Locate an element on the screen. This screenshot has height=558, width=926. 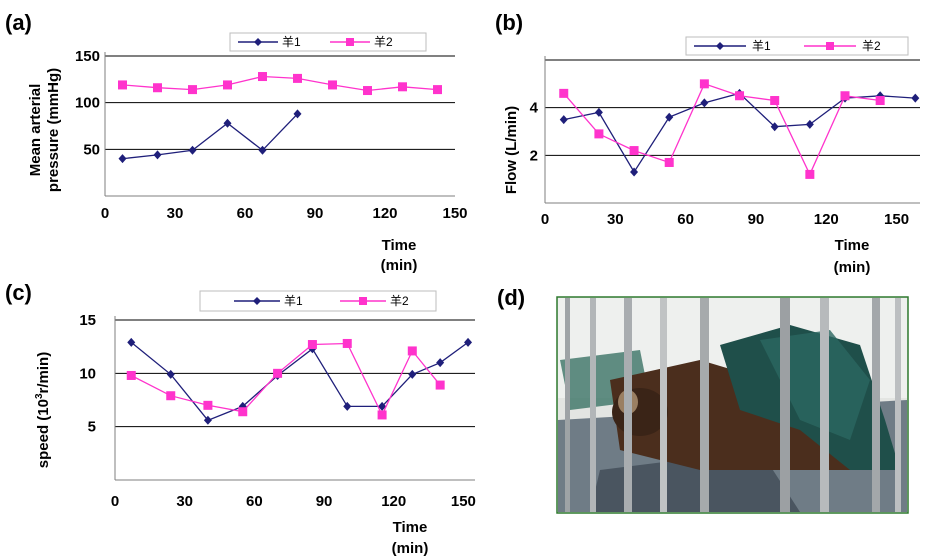
legend-a-series1: 羊1 is located at coordinates (269, 41).